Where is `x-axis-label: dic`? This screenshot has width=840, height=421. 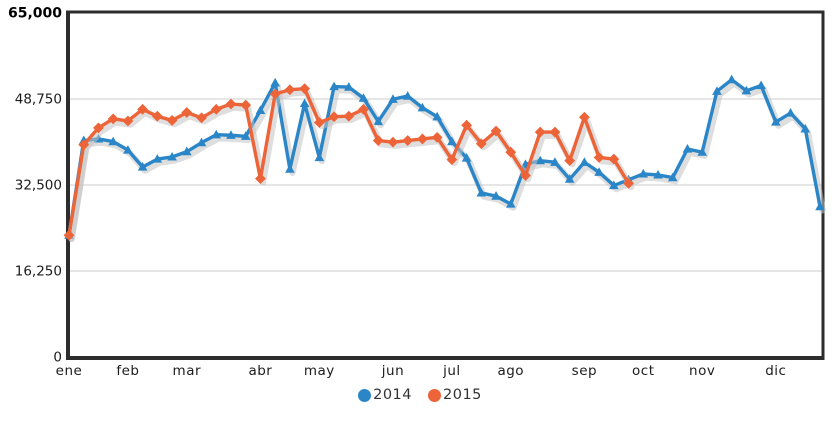 x-axis-label: dic is located at coordinates (775, 371).